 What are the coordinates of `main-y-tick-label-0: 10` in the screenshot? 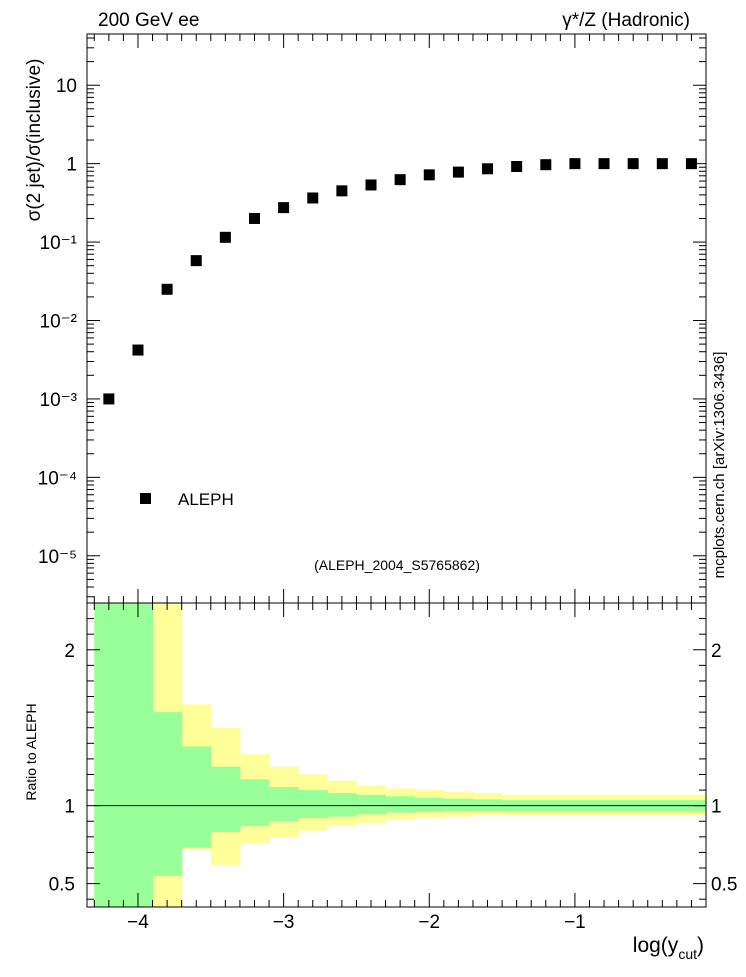 It's located at (66, 86).